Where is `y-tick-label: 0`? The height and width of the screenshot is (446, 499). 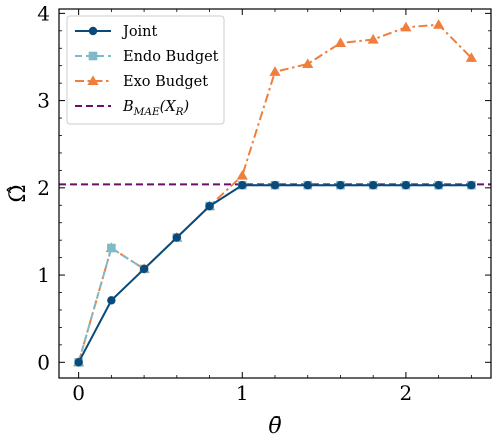 y-tick-label: 0 is located at coordinates (43, 362).